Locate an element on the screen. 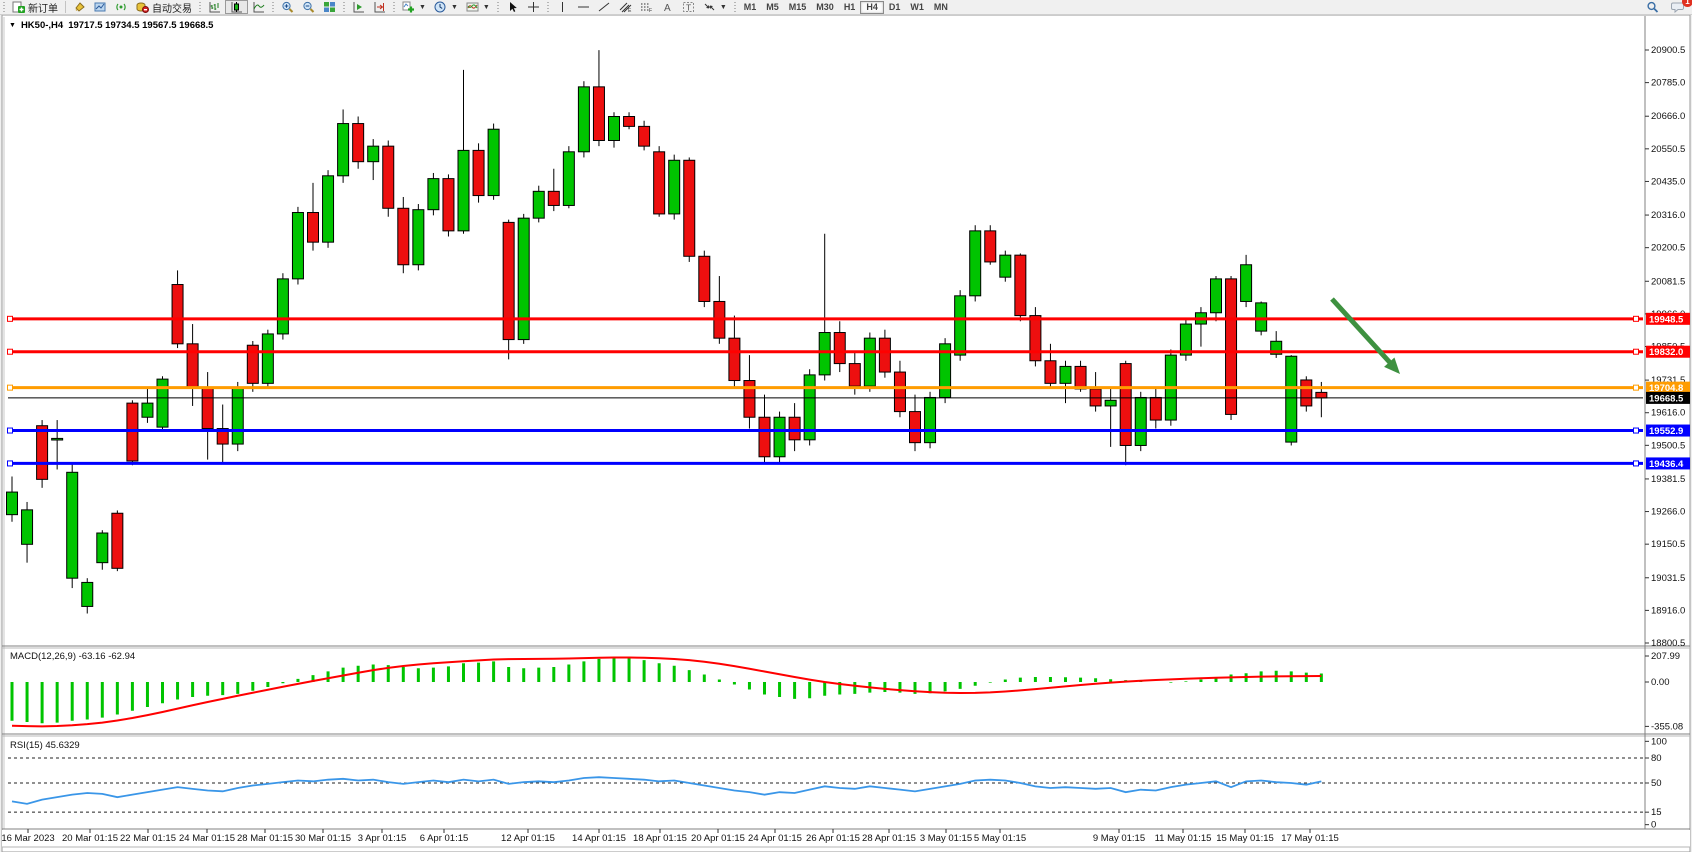 This screenshot has height=852, width=1692. signal-icon is located at coordinates (121, 7).